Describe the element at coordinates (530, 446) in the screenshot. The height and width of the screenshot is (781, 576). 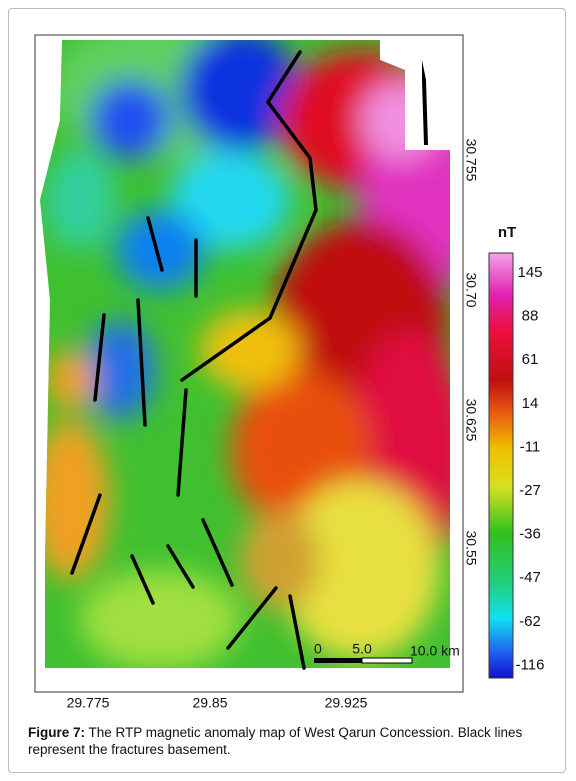
I see `colorbar-label: -11` at that location.